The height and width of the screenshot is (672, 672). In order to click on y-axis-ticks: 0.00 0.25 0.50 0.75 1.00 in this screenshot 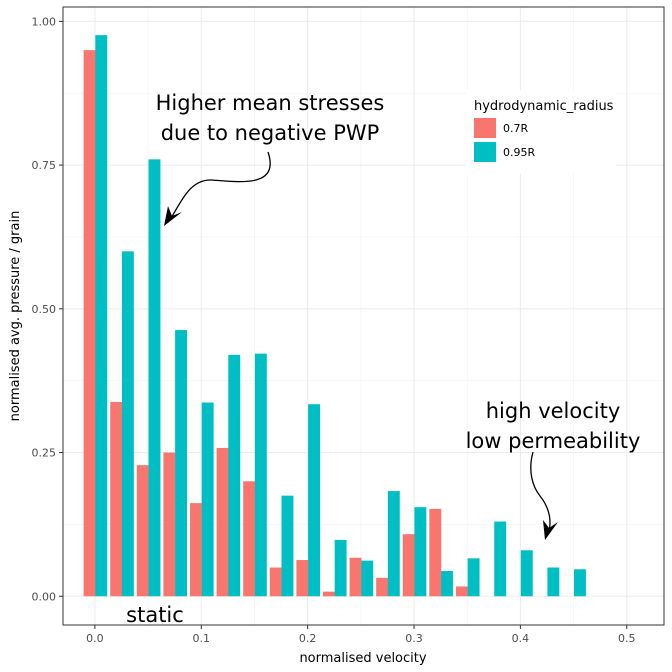, I will do `click(47, 309)`.